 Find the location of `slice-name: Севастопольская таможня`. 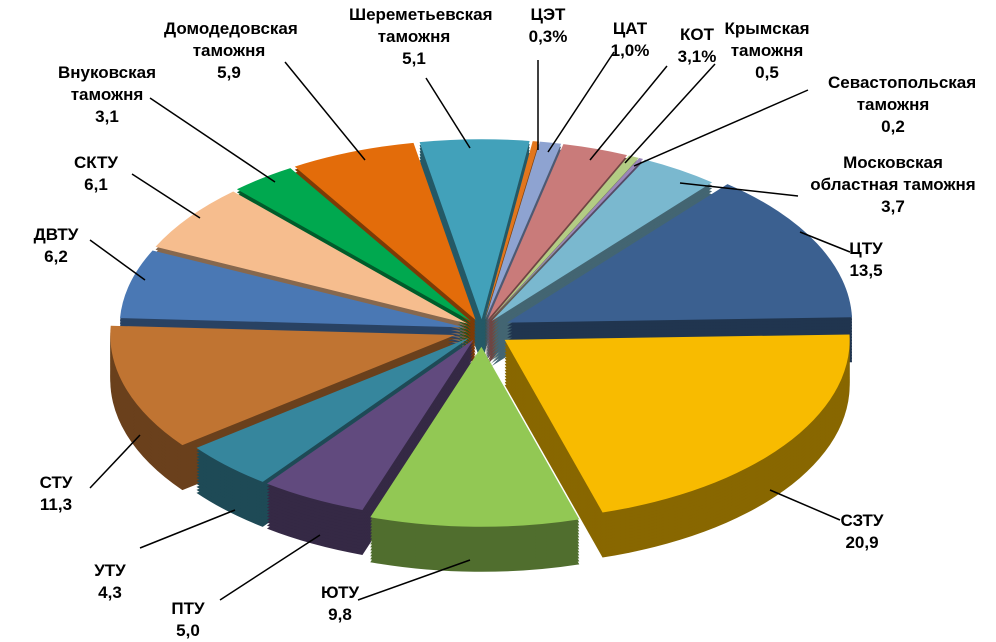

slice-name: Севастопольская таможня is located at coordinates (902, 93).